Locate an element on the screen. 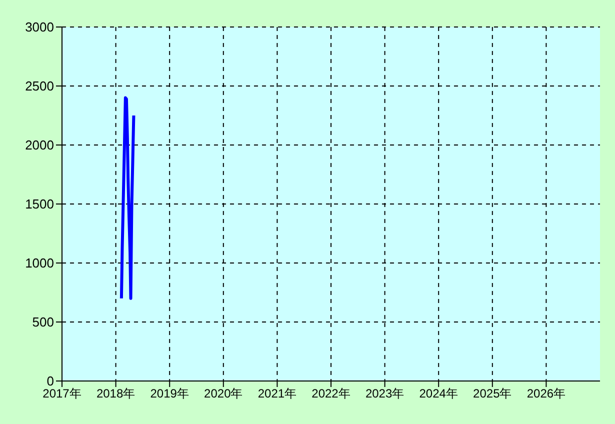  y-tick-label: 0 is located at coordinates (50, 381).